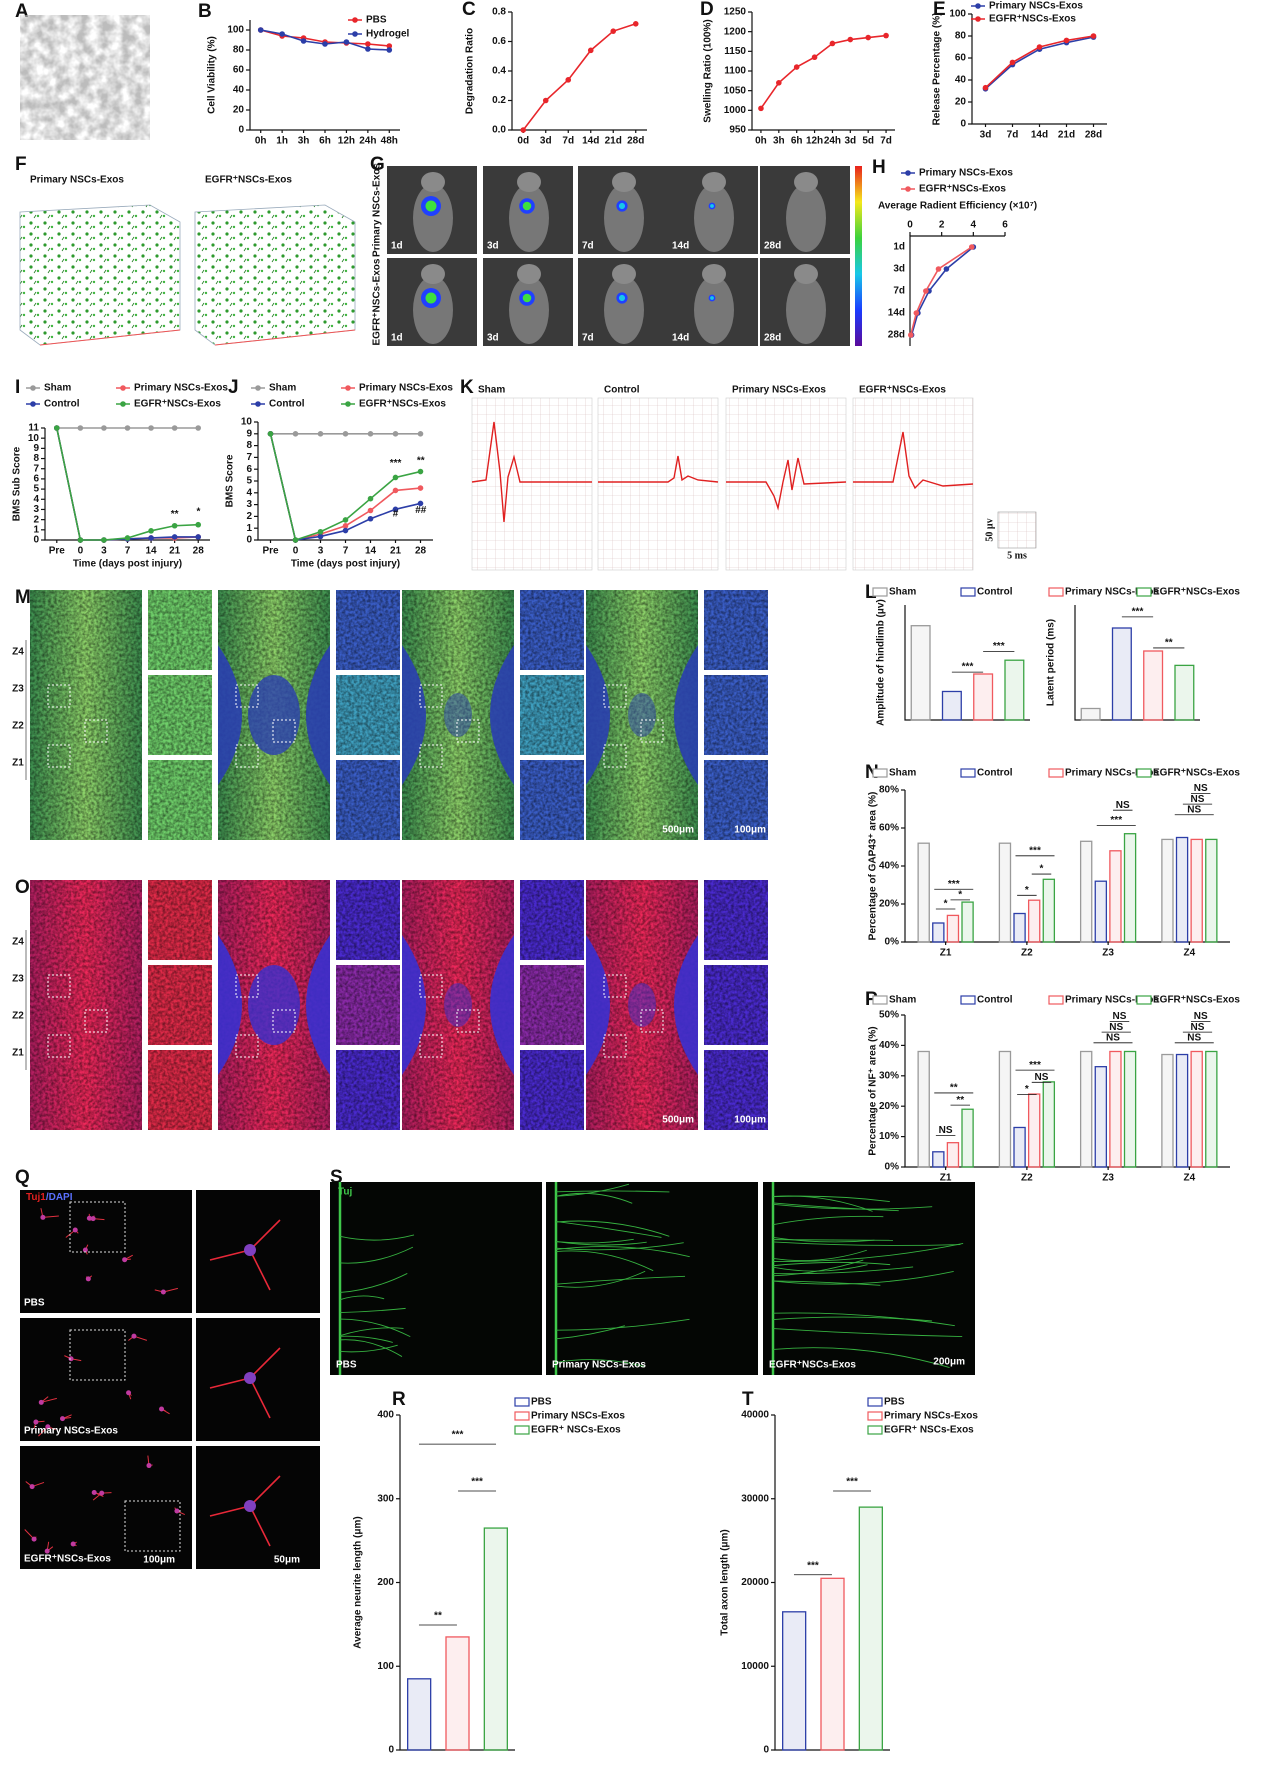  What do you see at coordinates (34, 1303) in the screenshot?
I see `condition-label: PBS` at bounding box center [34, 1303].